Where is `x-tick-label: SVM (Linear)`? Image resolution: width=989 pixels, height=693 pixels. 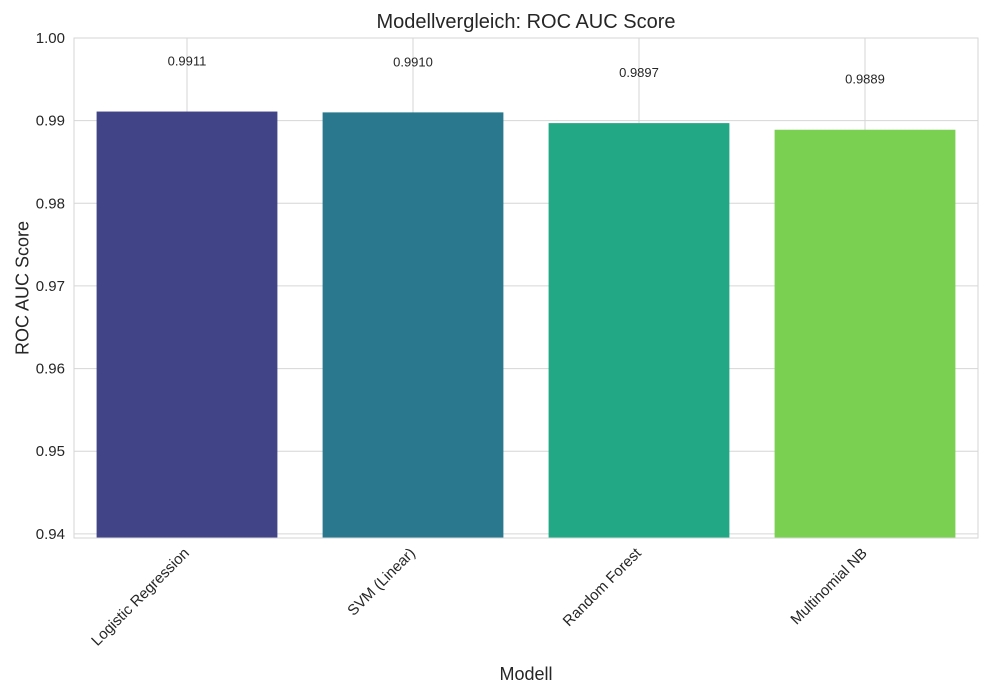
x-tick-label: SVM (Linear) is located at coordinates (381, 582).